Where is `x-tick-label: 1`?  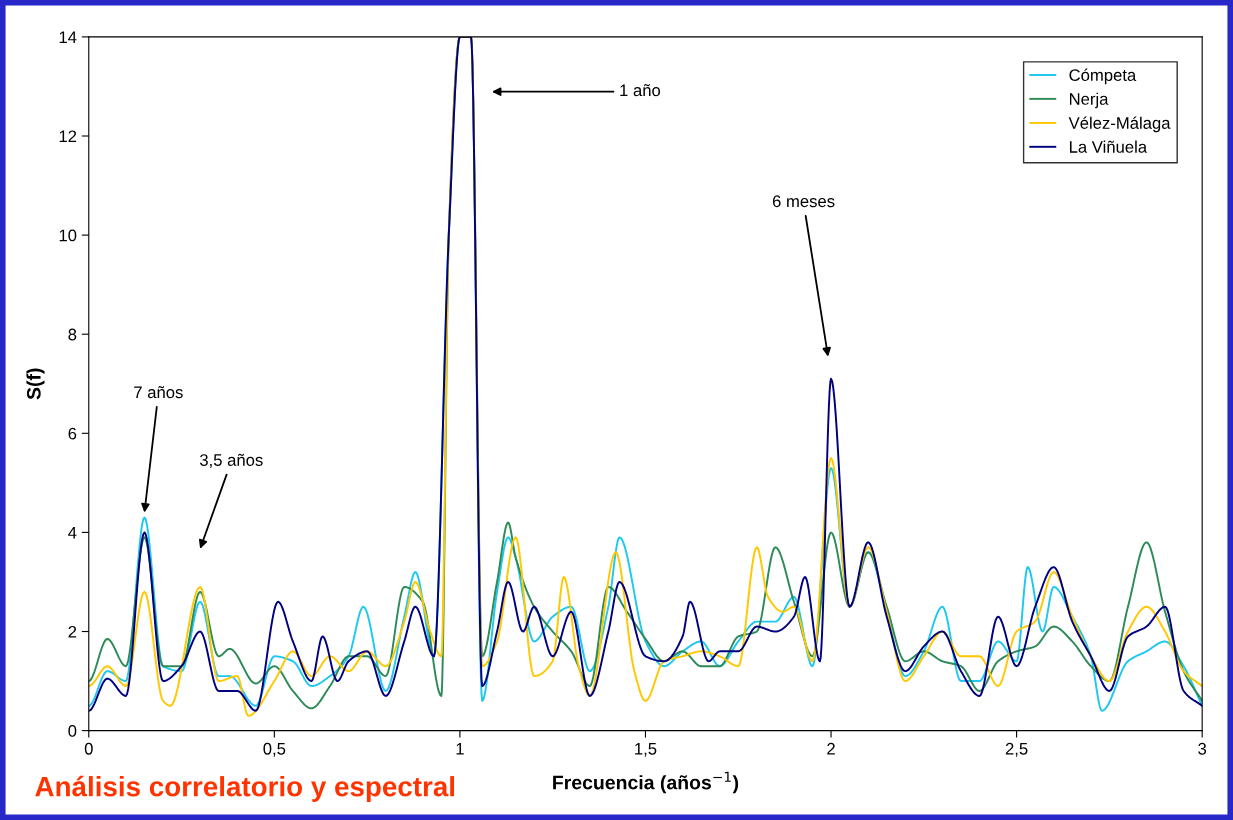
x-tick-label: 1 is located at coordinates (460, 749).